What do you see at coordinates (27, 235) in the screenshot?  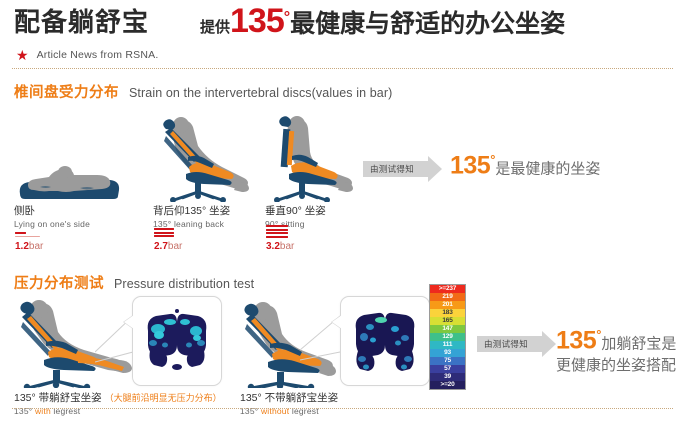 I see `figure1-bar-indicator` at bounding box center [27, 235].